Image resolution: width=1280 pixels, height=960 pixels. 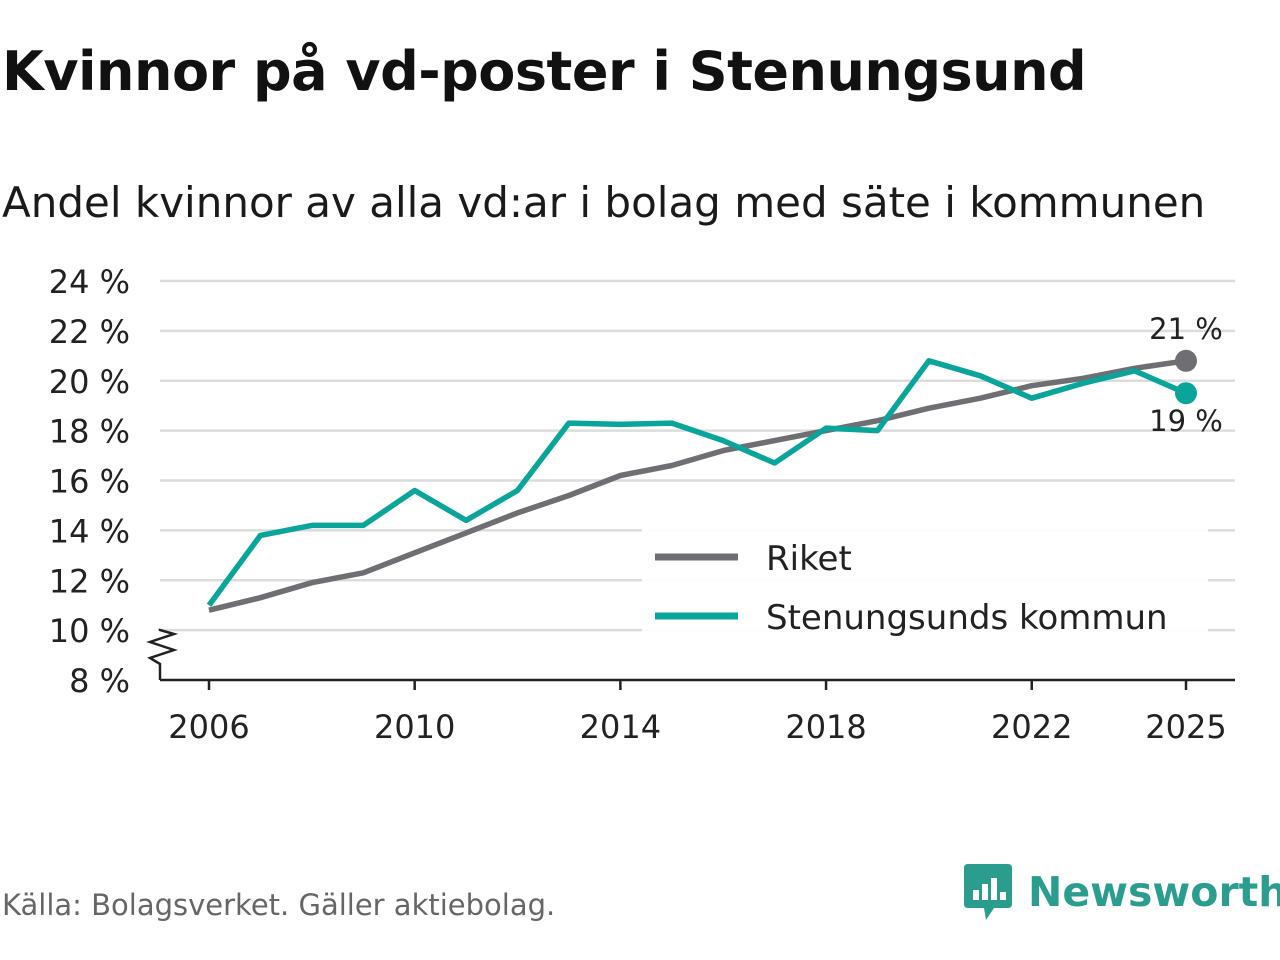 I want to click on legend-label: Riket, so click(x=809, y=559).